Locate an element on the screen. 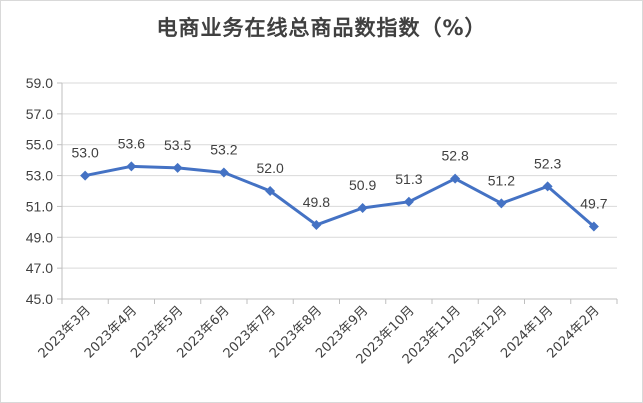 The image size is (643, 403). data-label: 49.7 is located at coordinates (593, 203).